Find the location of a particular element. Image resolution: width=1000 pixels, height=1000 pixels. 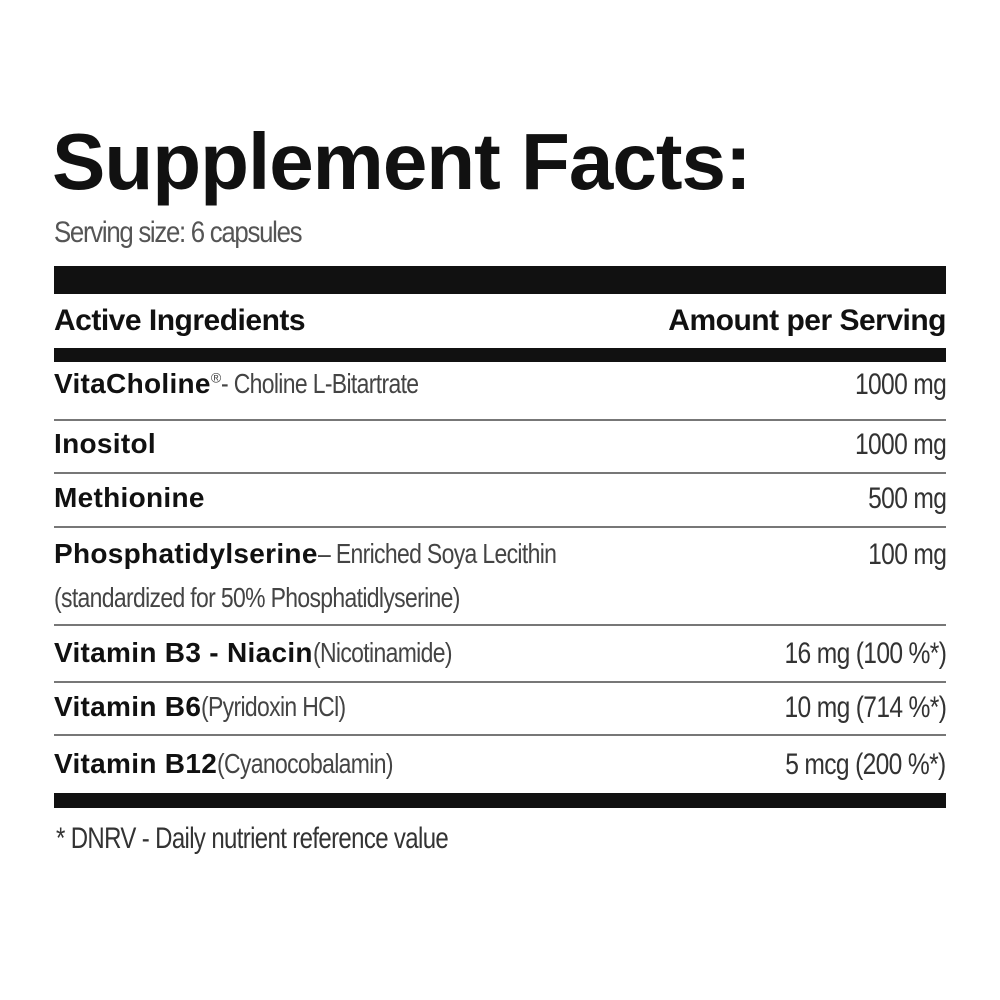

header-ingredients: Active Ingredients is located at coordinates (180, 320).